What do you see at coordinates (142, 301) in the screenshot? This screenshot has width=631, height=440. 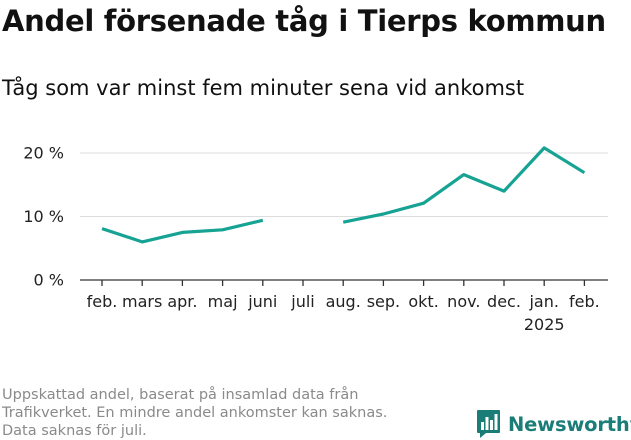 I see `x-tick-label: mars` at bounding box center [142, 301].